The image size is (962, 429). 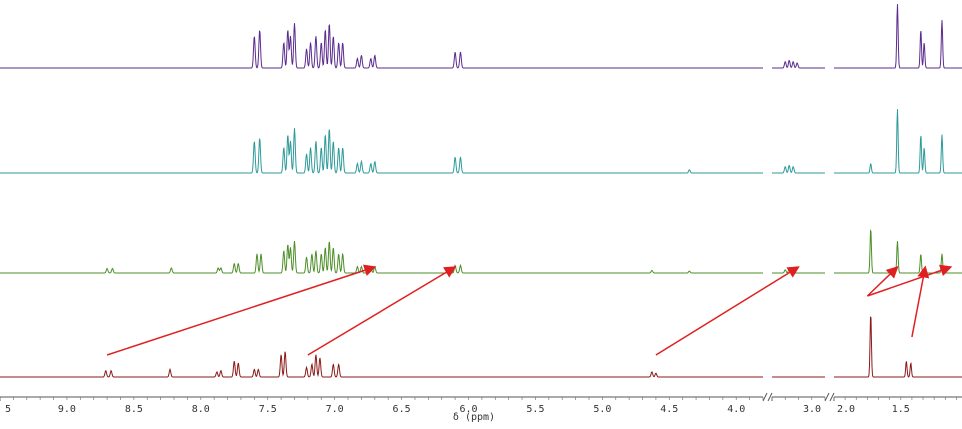 I want to click on x-tick-label: 4.5, so click(x=669, y=409).